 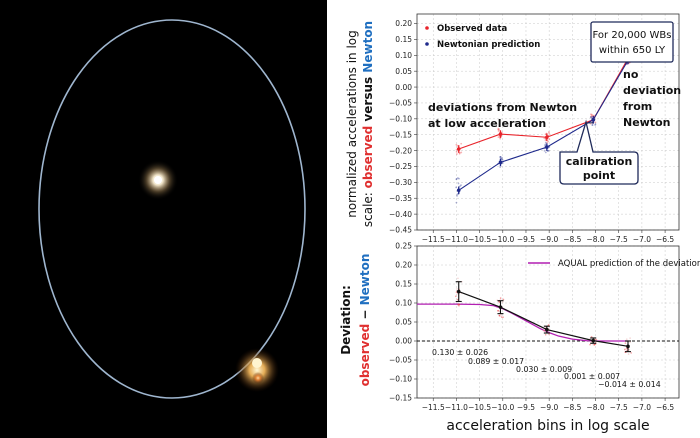 I want to click on legend-aqual-label: AQUAL prediction of the deviation, so click(x=629, y=264).